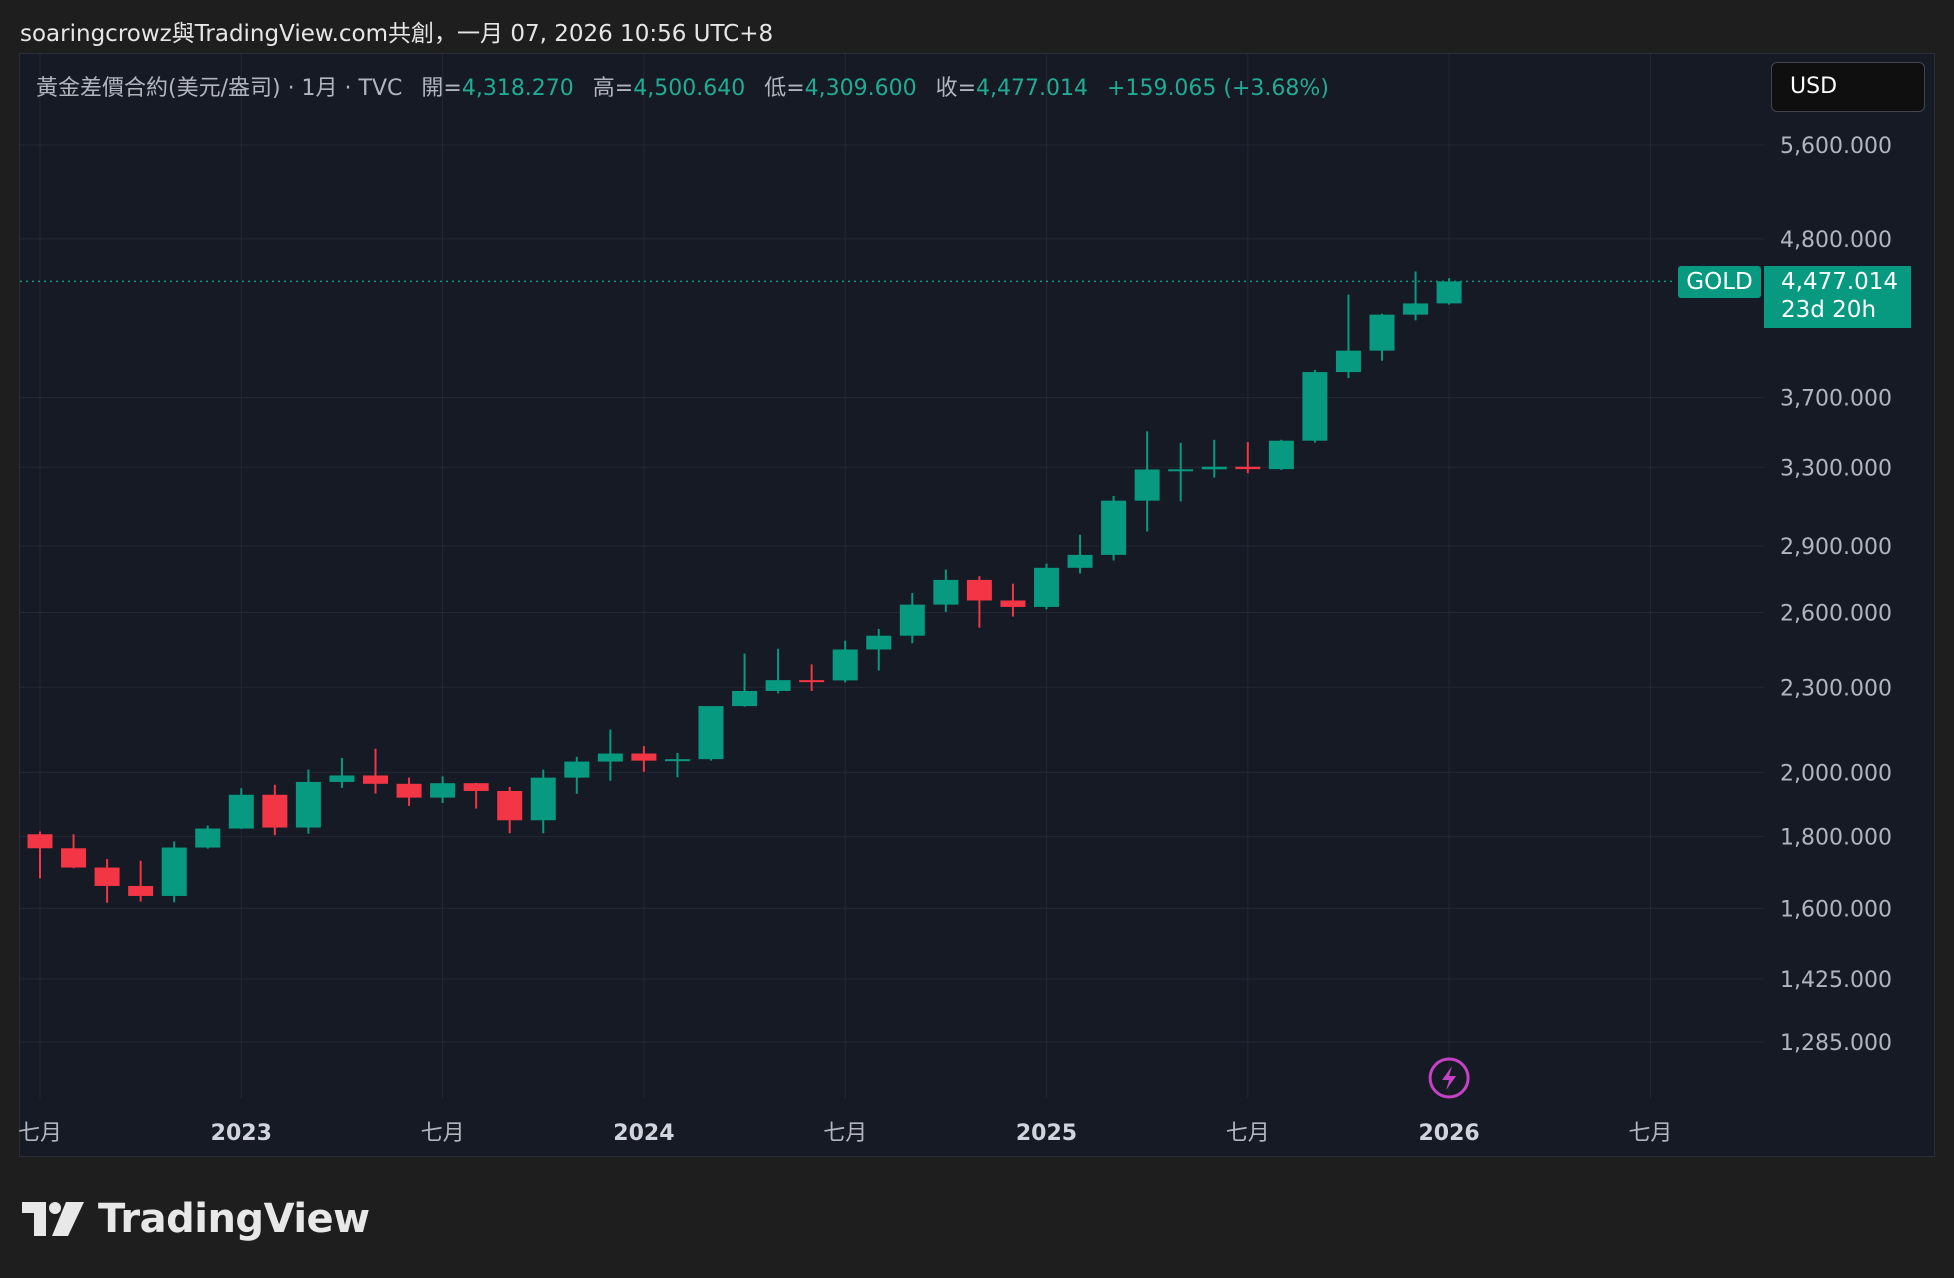 Image resolution: width=1954 pixels, height=1278 pixels. Describe the element at coordinates (441, 88) in the screenshot. I see `open-label: 開=` at that location.